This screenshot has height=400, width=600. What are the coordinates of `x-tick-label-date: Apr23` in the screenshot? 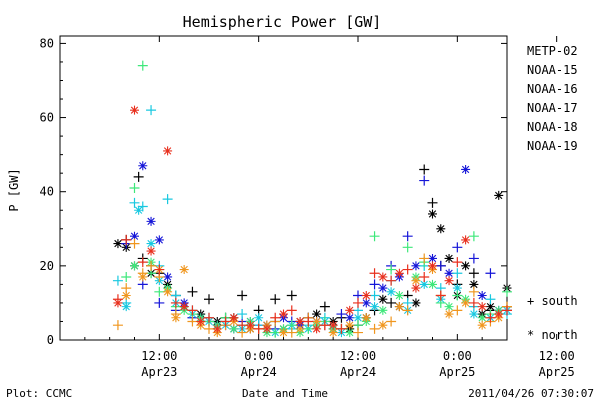 It's located at (159, 372).